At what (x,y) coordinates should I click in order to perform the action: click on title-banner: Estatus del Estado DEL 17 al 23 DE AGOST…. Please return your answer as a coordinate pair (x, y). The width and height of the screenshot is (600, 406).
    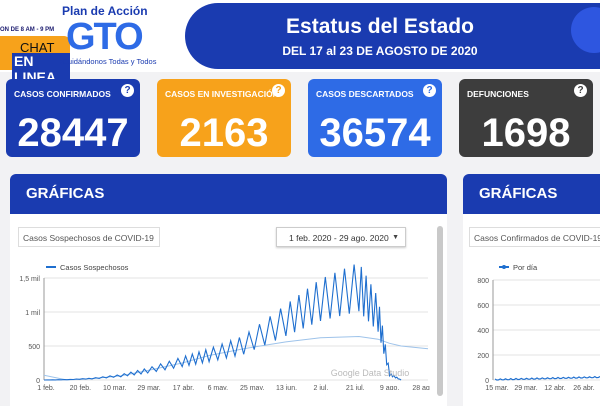
    Looking at the image, I should click on (392, 36).